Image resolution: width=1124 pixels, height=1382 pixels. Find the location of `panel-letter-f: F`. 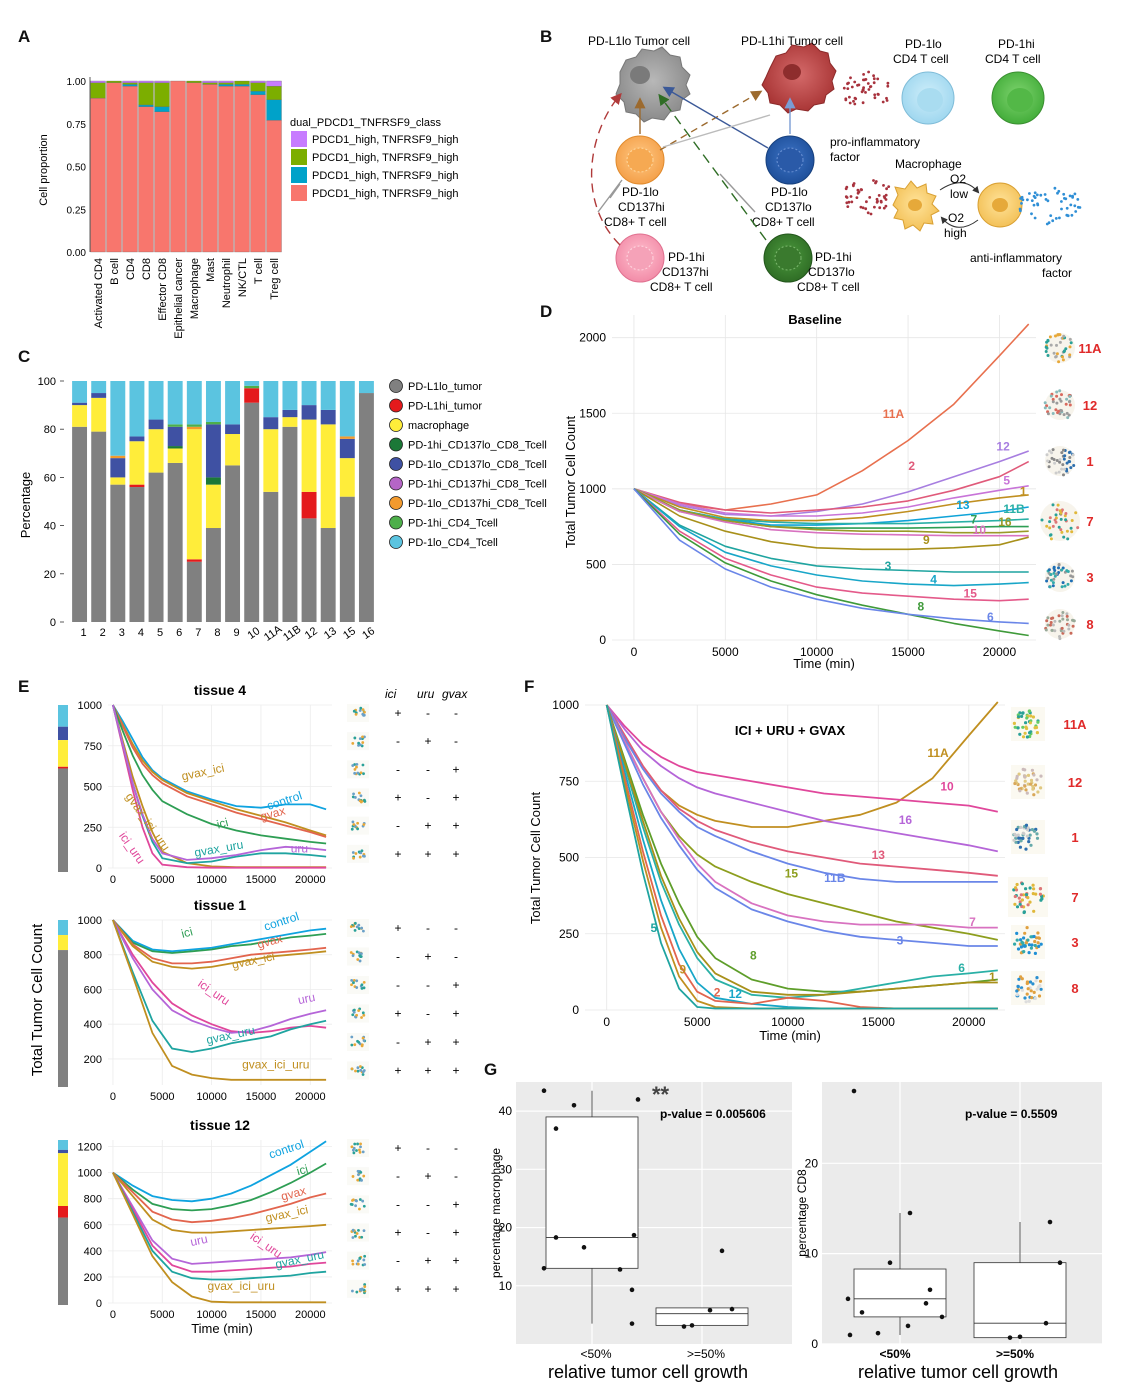

panel-letter-f: F is located at coordinates (529, 686).